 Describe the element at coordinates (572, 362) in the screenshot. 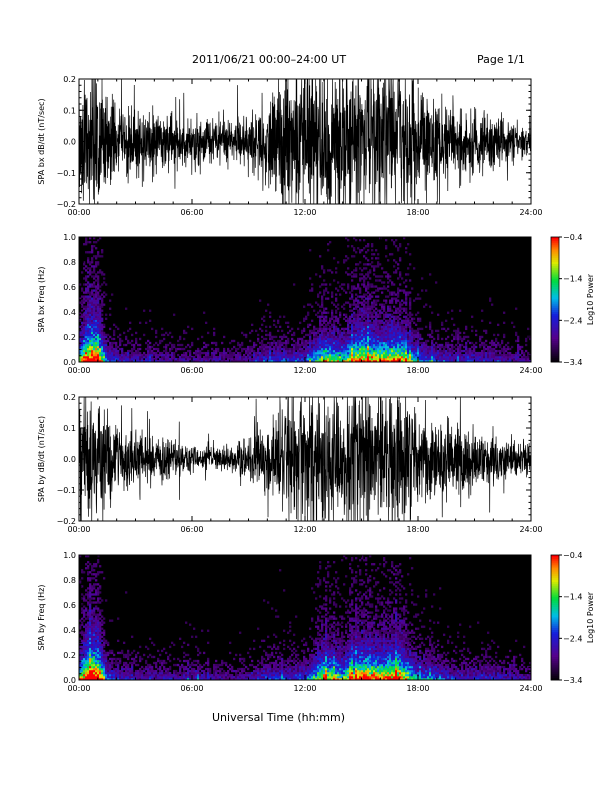

I see `colorbar-tick-label: −3.4` at that location.